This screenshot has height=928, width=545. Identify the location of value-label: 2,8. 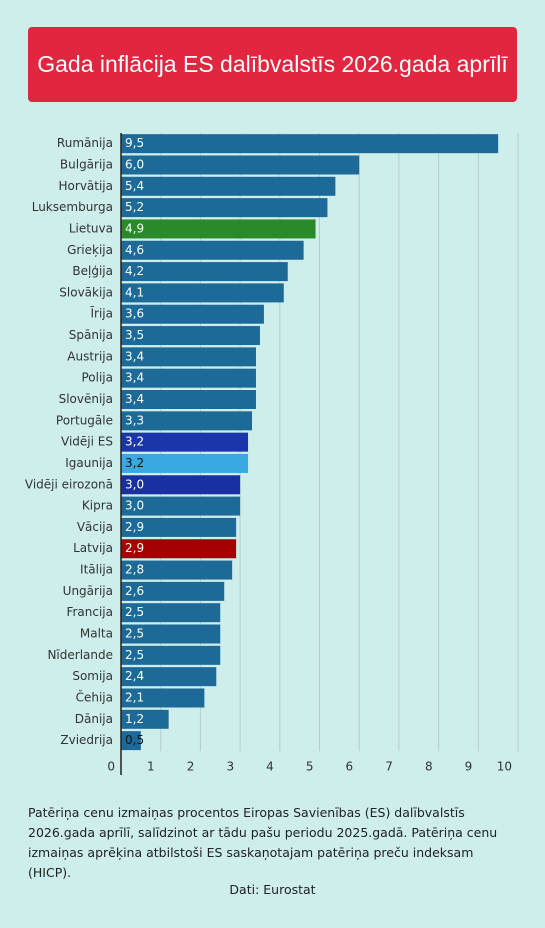
(134, 570).